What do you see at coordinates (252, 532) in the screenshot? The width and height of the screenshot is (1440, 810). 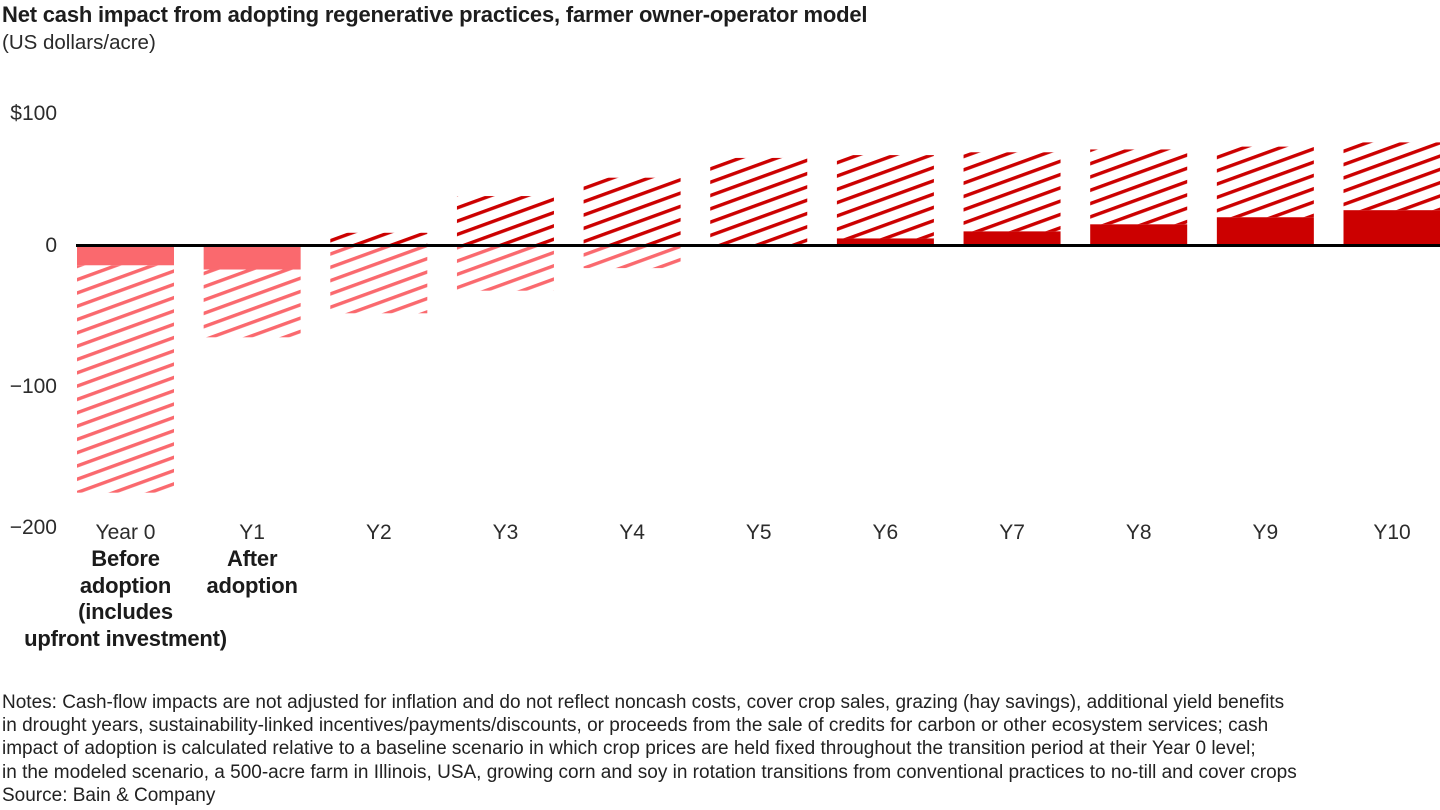 I see `x-tick-label: Y1` at bounding box center [252, 532].